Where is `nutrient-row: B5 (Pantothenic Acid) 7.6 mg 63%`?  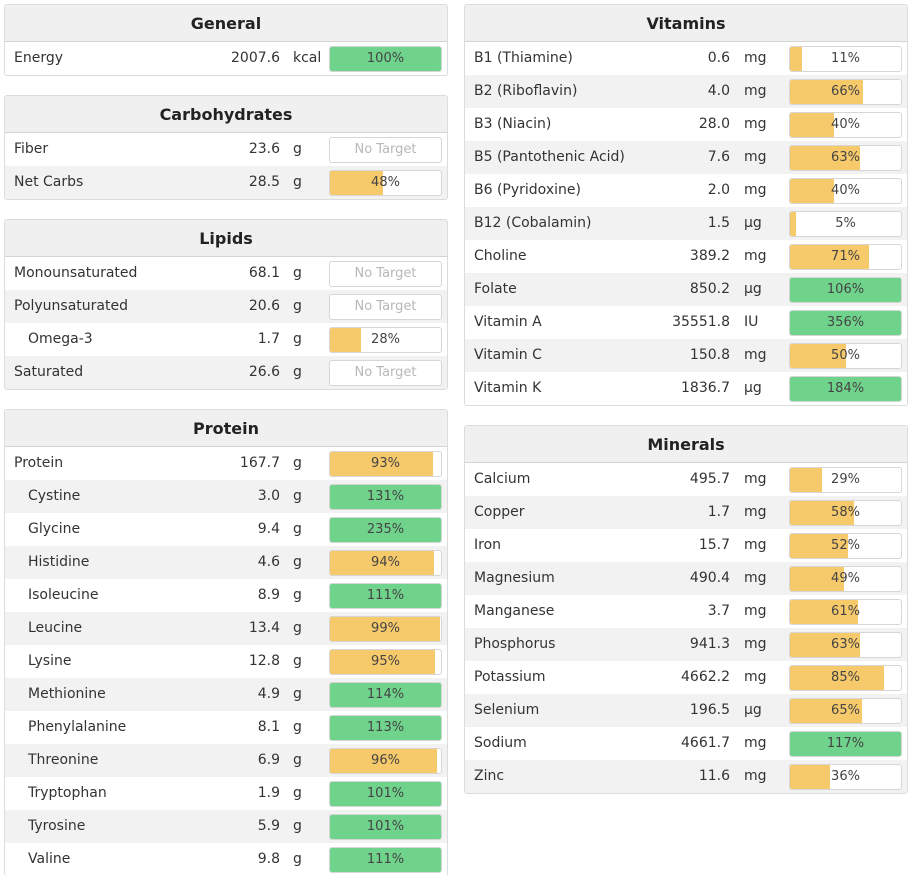 nutrient-row: B5 (Pantothenic Acid) 7.6 mg 63% is located at coordinates (686, 157).